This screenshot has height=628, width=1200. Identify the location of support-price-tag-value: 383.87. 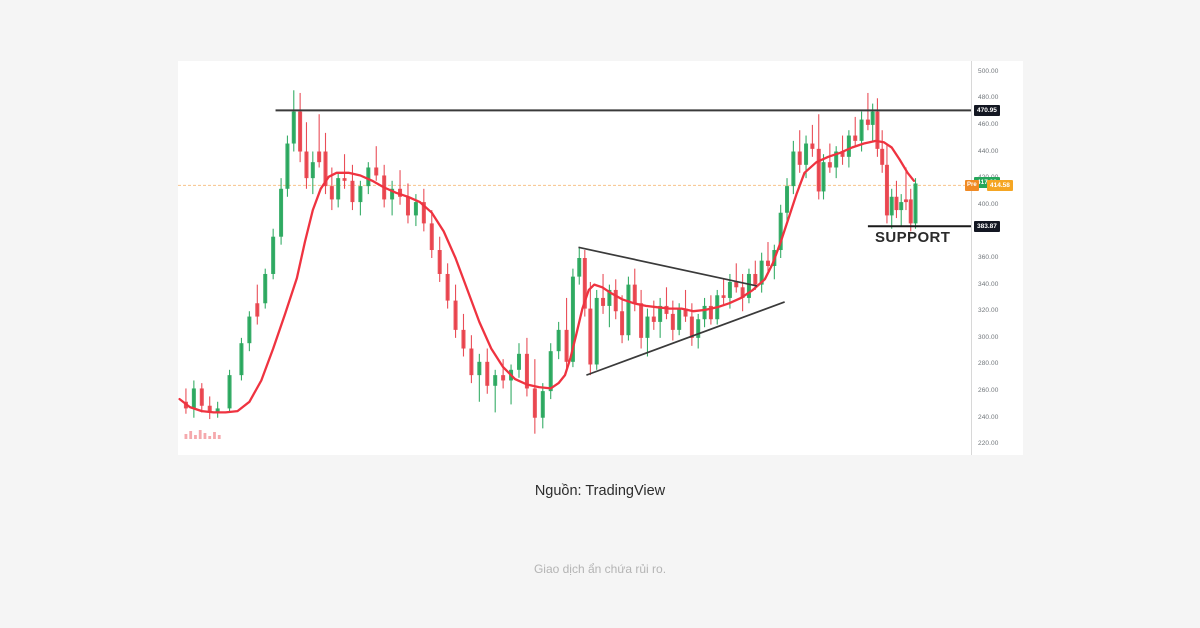
(987, 227).